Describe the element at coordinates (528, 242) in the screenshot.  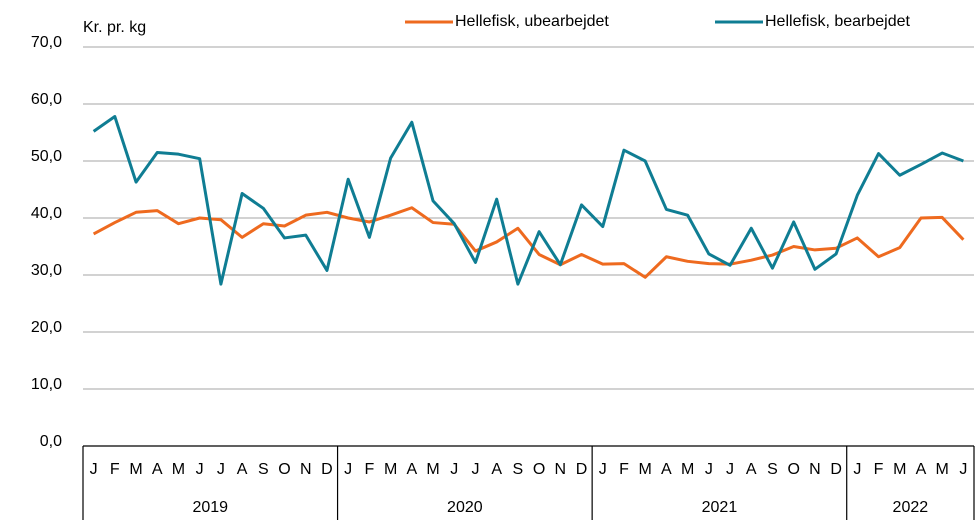
I see `series-line` at that location.